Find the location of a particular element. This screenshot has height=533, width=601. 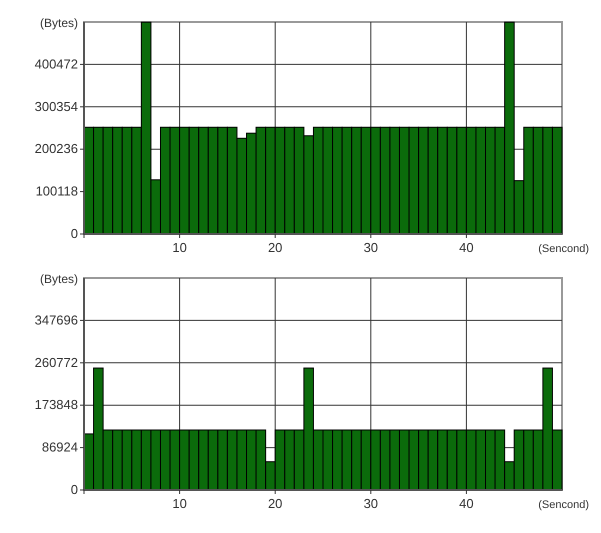

y-tick-label: 200236 is located at coordinates (56, 148).